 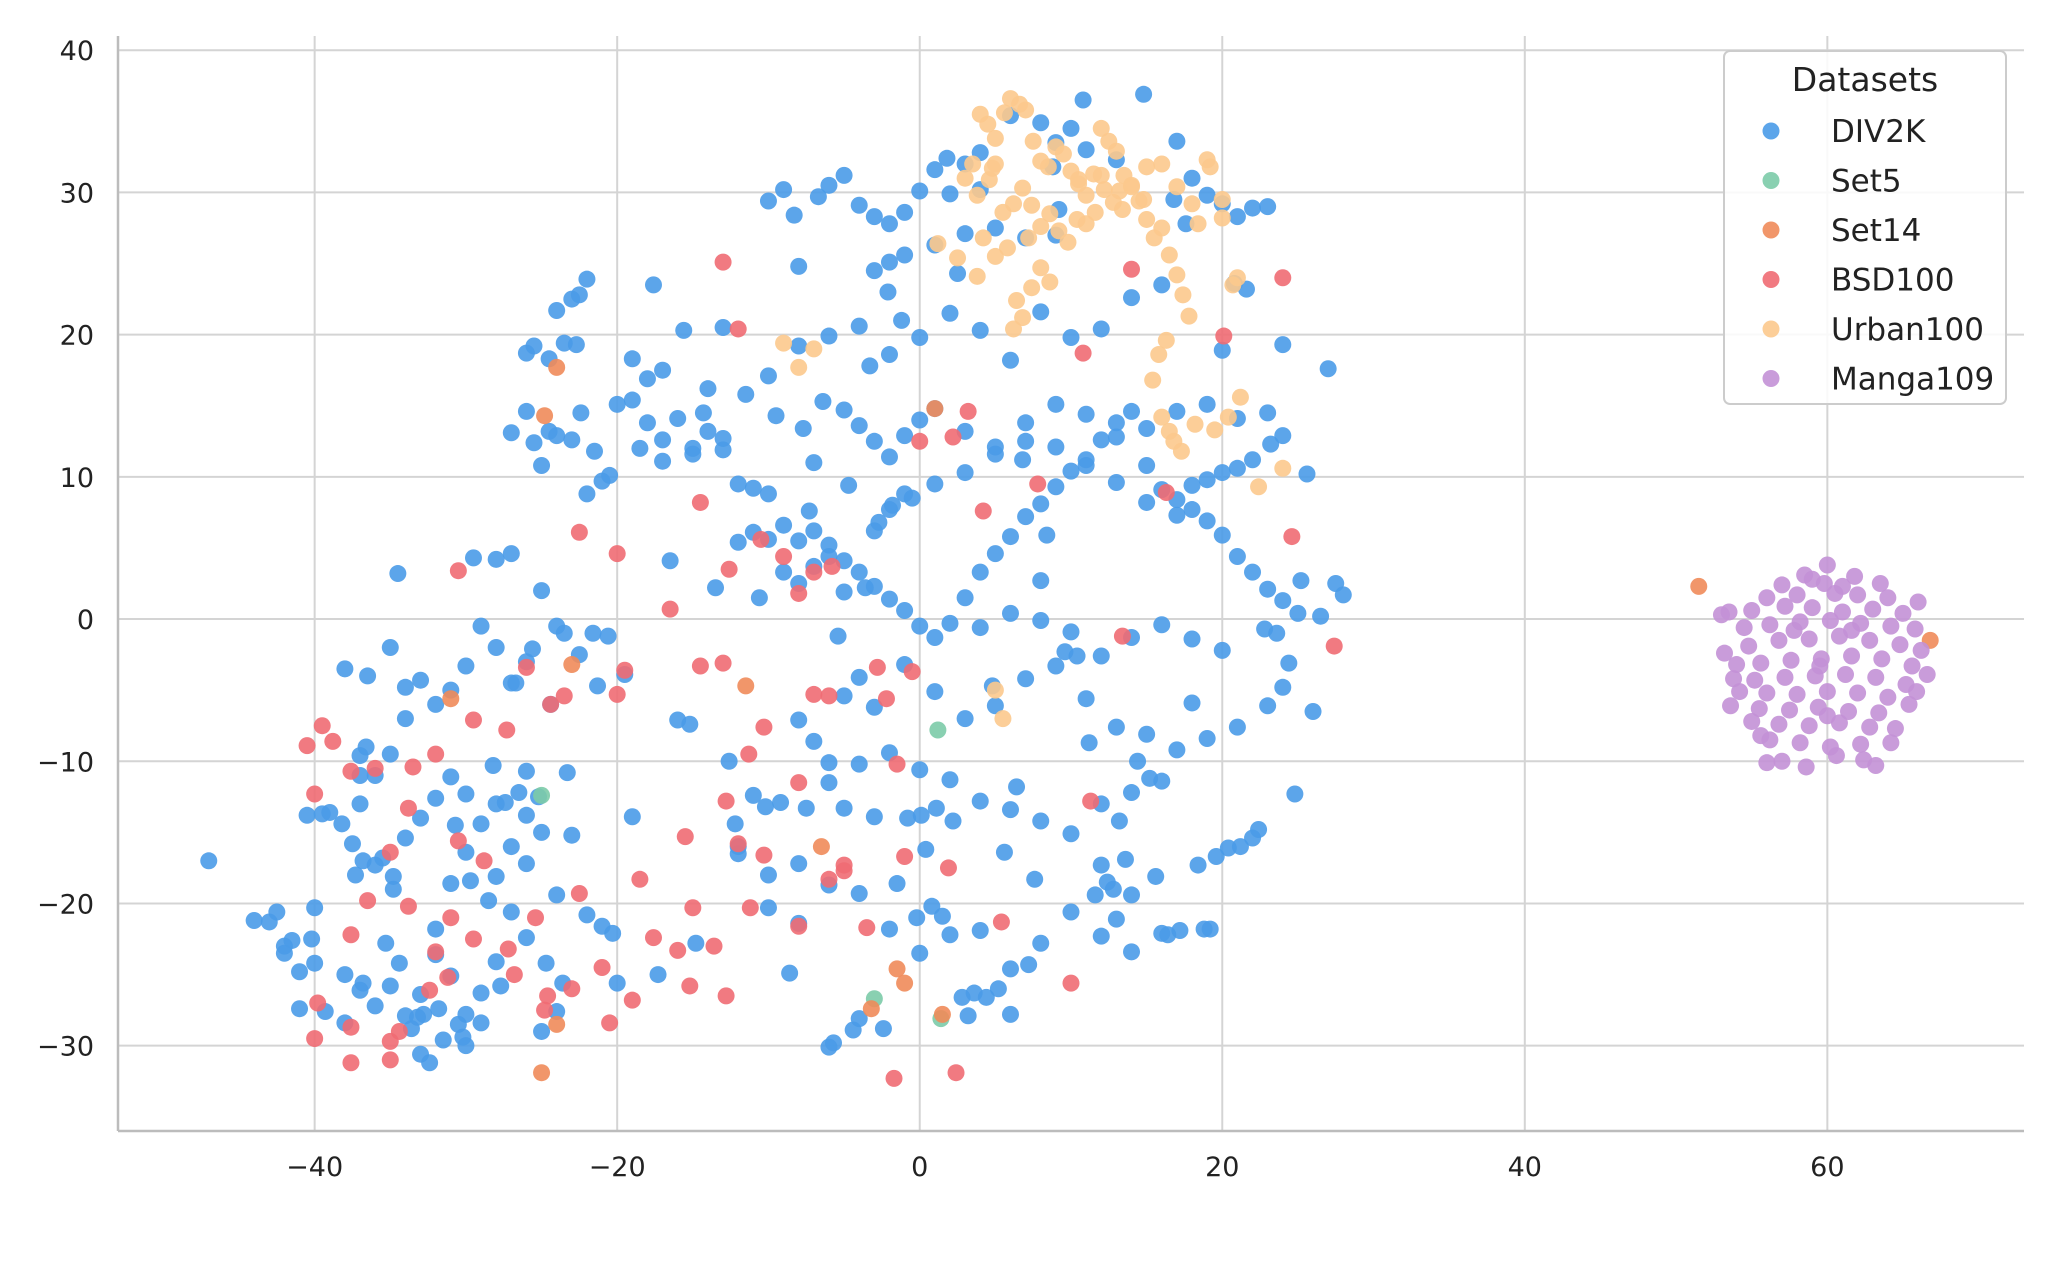 What do you see at coordinates (919, 1167) in the screenshot?
I see `x-tick-label: 0` at bounding box center [919, 1167].